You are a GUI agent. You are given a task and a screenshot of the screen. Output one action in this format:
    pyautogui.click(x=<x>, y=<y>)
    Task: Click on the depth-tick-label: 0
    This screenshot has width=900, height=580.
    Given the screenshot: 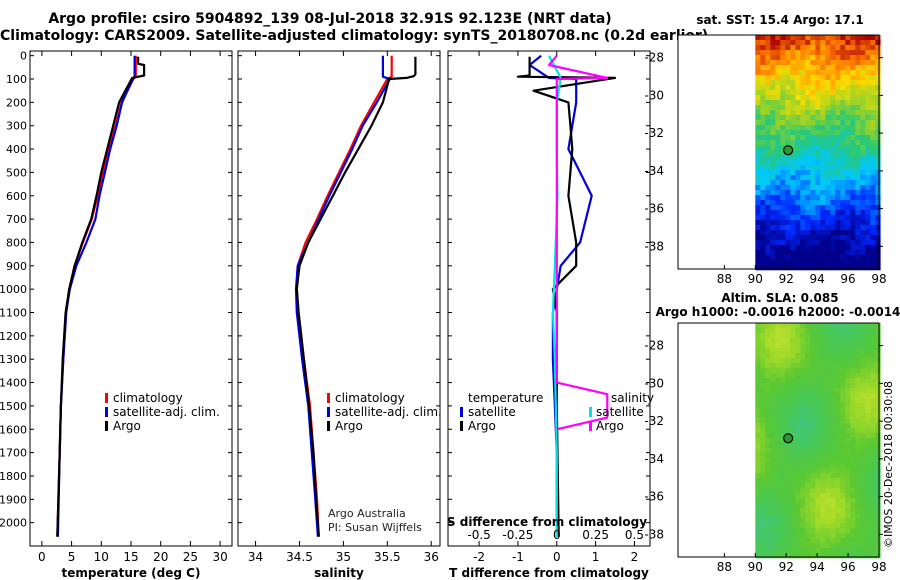 What is the action you would take?
    pyautogui.click(x=23, y=56)
    